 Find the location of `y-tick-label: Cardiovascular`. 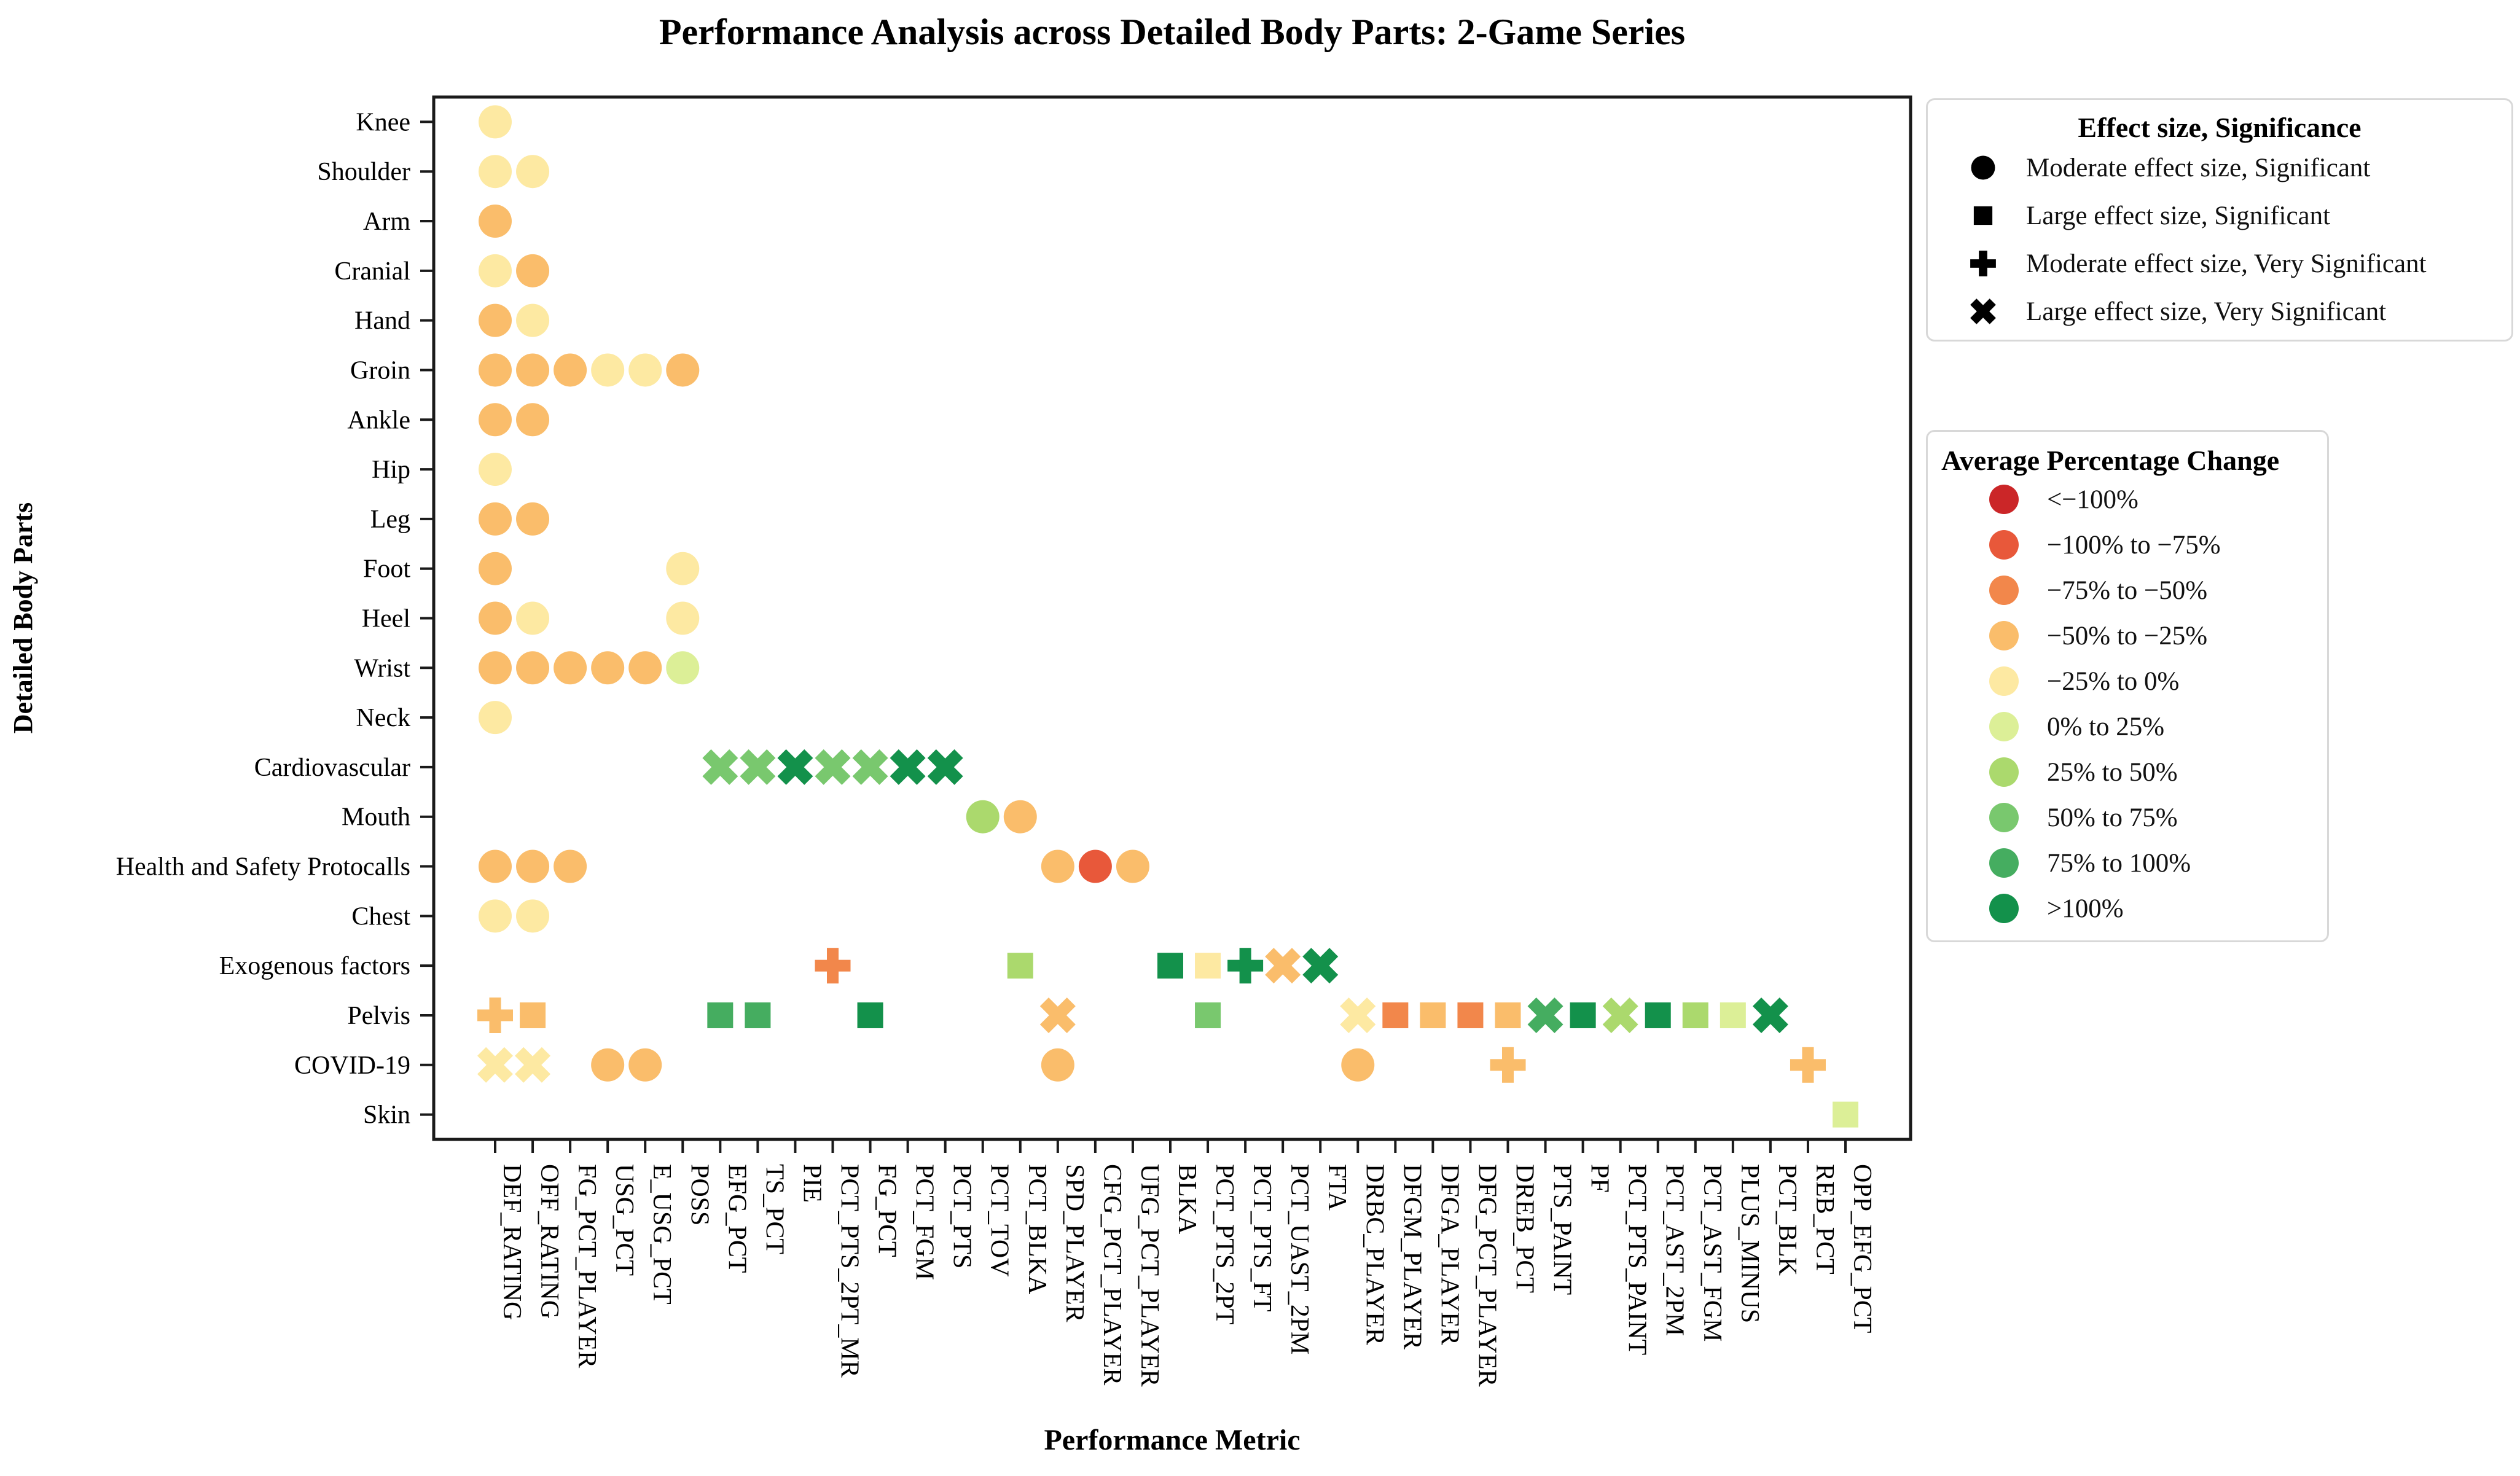

y-tick-label: Cardiovascular is located at coordinates (332, 768).